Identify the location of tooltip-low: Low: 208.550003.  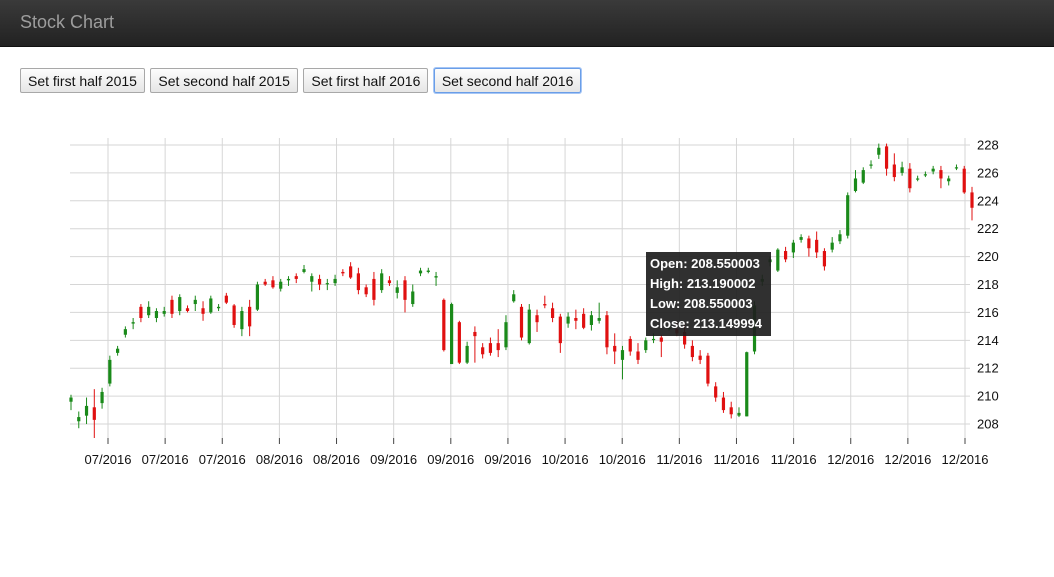
(701, 303).